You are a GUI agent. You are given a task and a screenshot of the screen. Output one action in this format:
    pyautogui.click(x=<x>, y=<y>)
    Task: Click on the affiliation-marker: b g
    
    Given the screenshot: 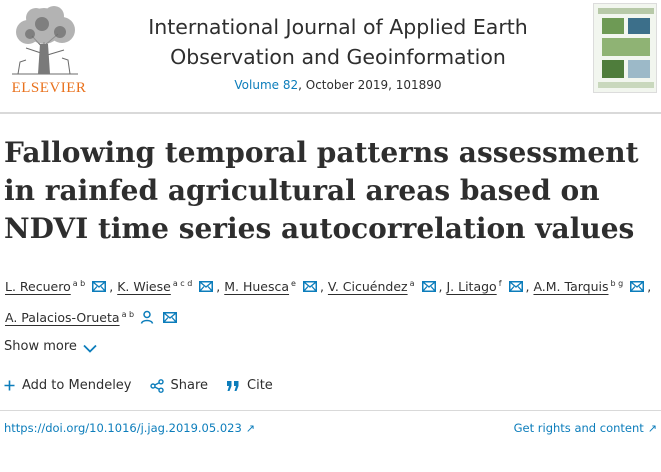 What is the action you would take?
    pyautogui.click(x=617, y=283)
    